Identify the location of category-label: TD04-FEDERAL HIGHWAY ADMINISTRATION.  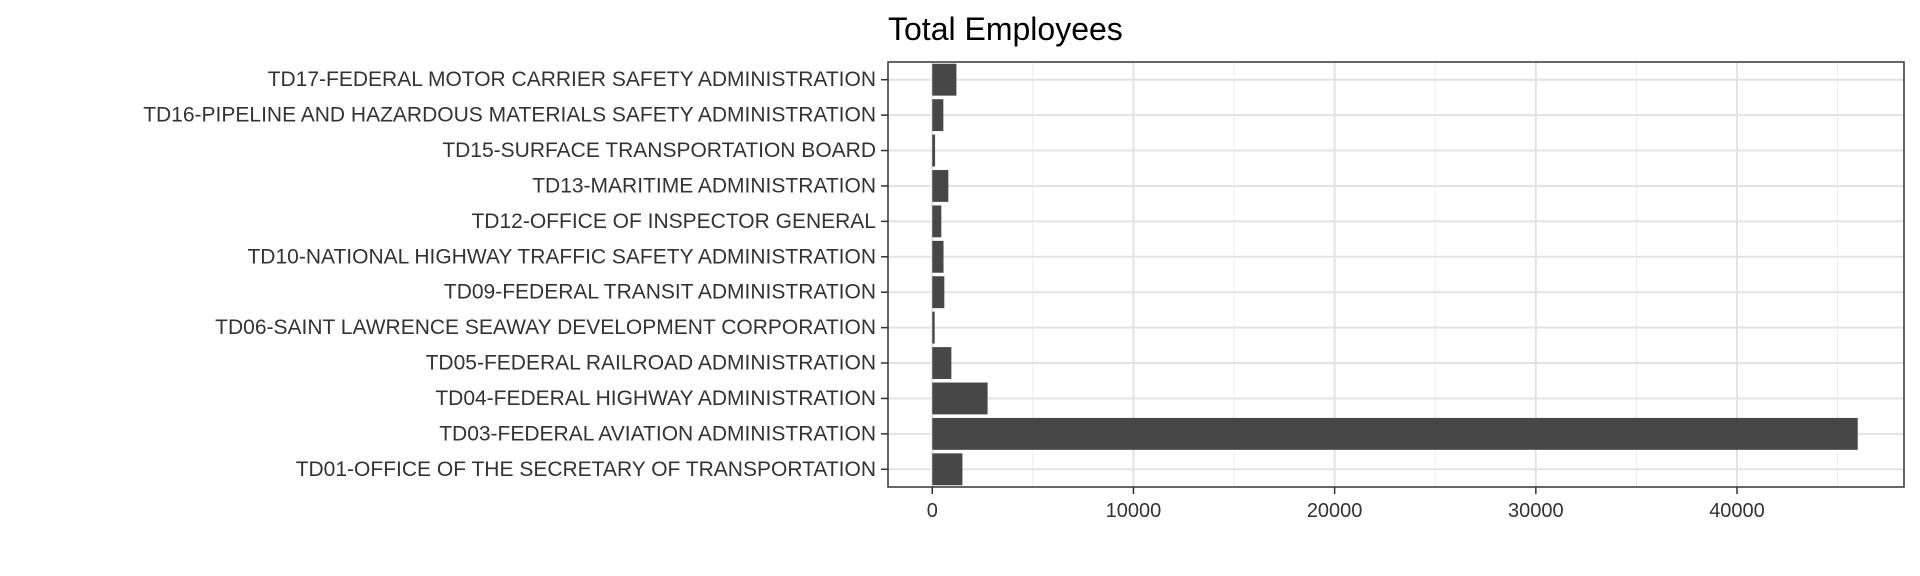
(655, 398).